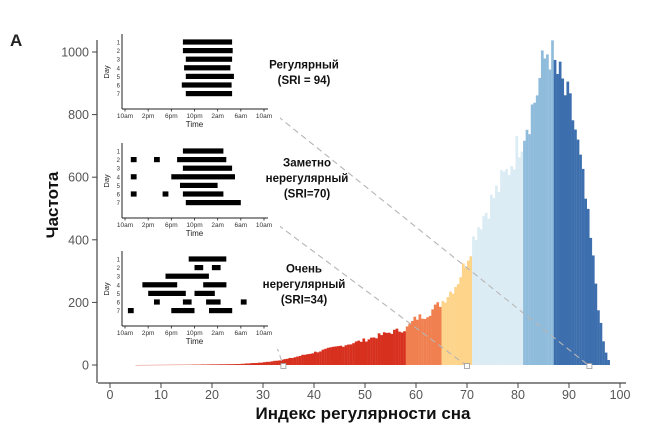  I want to click on x-tick-label: 10, so click(161, 395).